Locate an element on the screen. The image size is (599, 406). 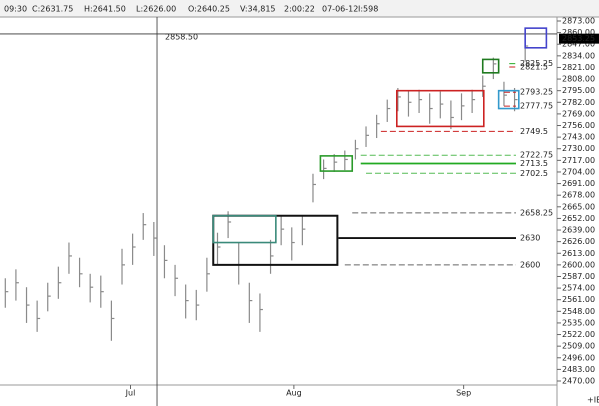
level-label: 2825.25 is located at coordinates (536, 63).